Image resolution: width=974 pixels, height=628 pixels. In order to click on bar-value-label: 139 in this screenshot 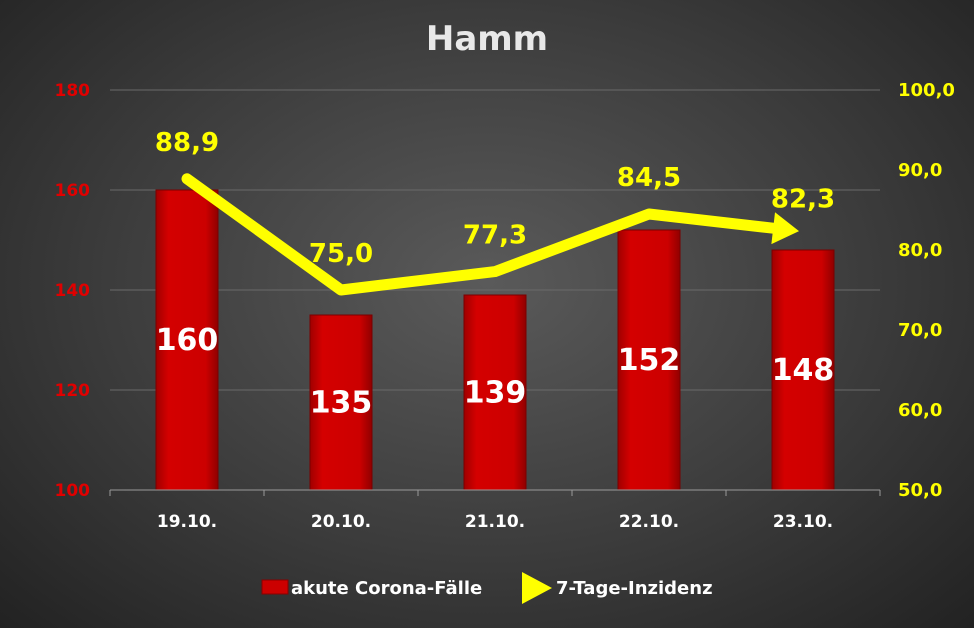, I will do `click(495, 393)`.